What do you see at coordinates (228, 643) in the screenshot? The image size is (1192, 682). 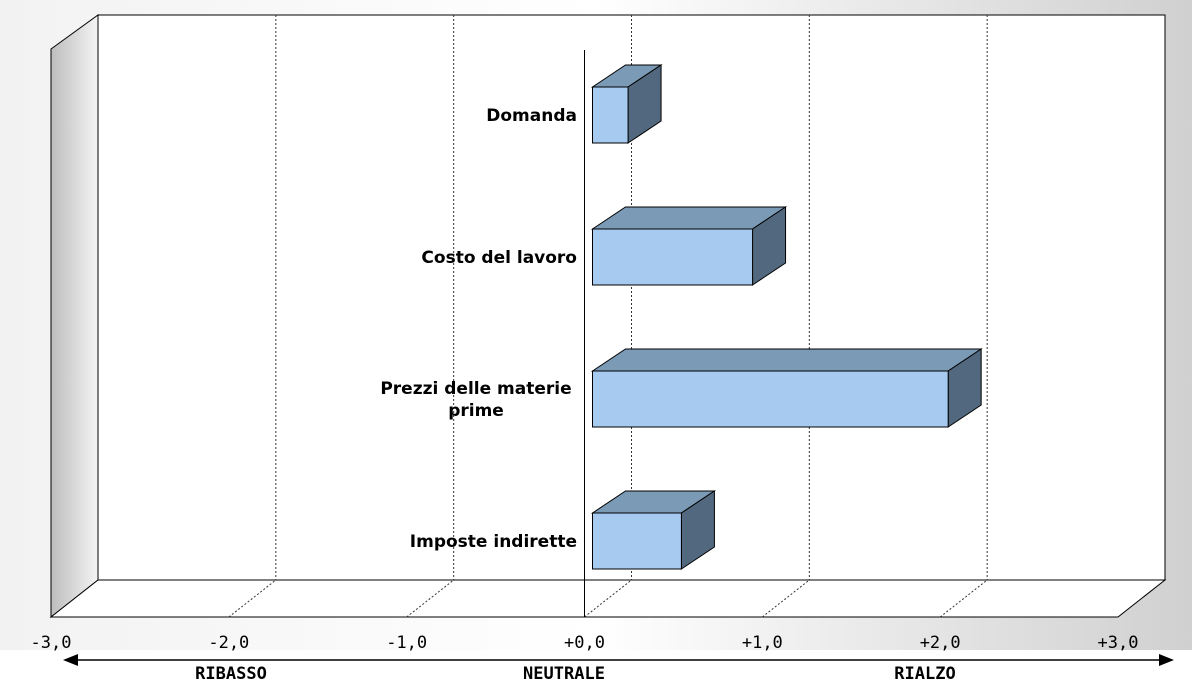 I see `tick-label: -2,0` at bounding box center [228, 643].